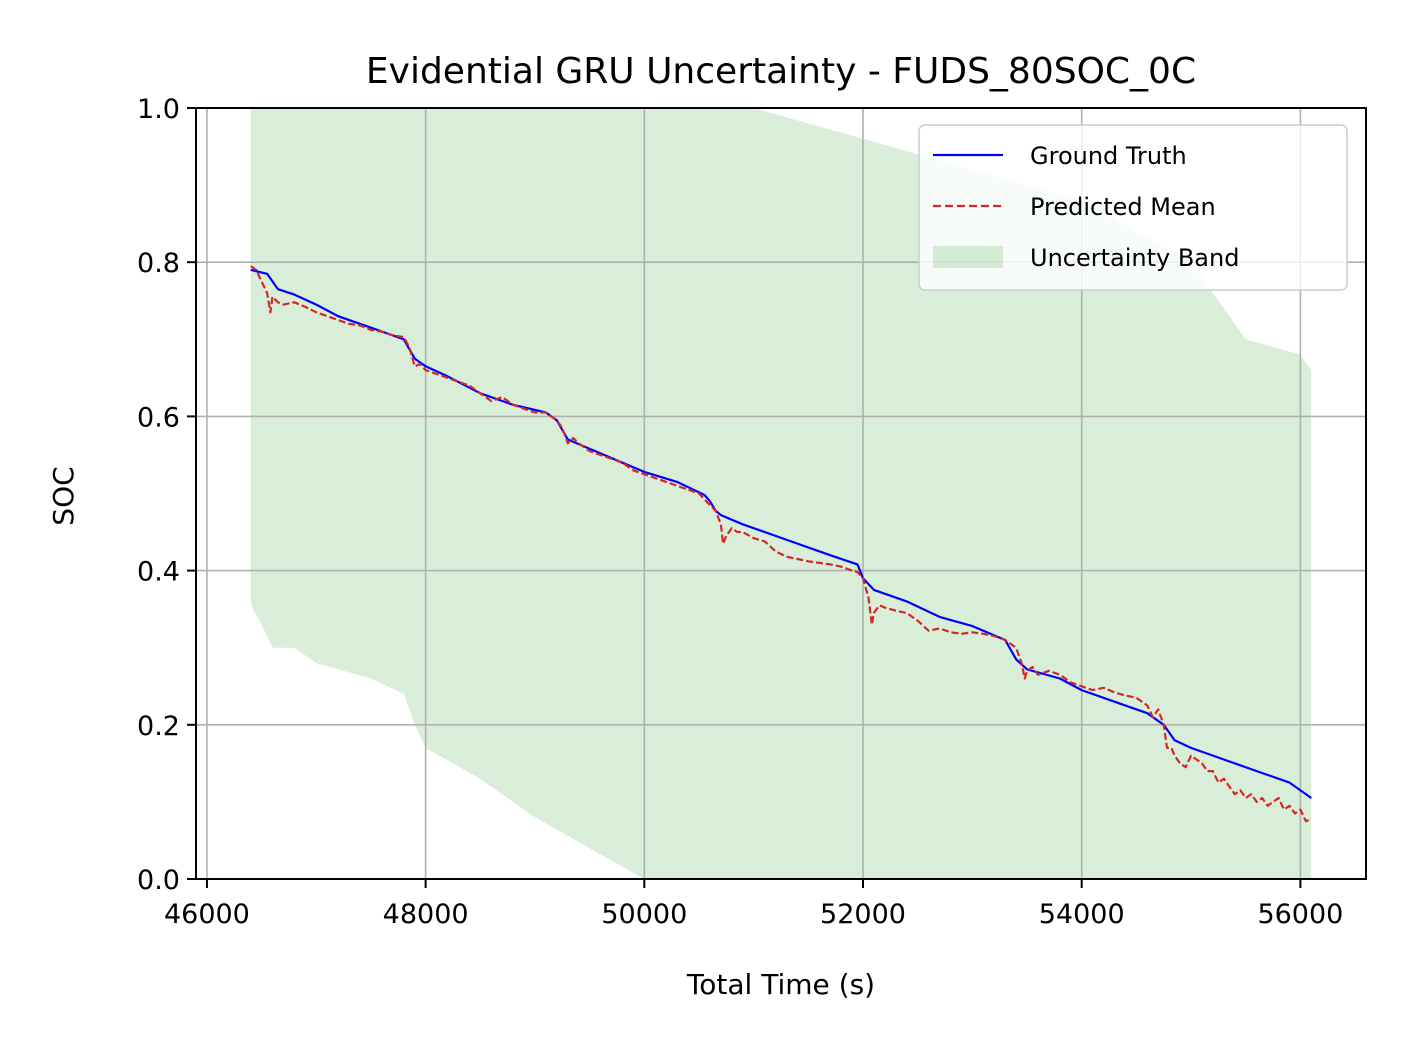 The height and width of the screenshot is (1050, 1416). I want to click on legend-label-predicted-mean: Predicted Mean, so click(1123, 207).